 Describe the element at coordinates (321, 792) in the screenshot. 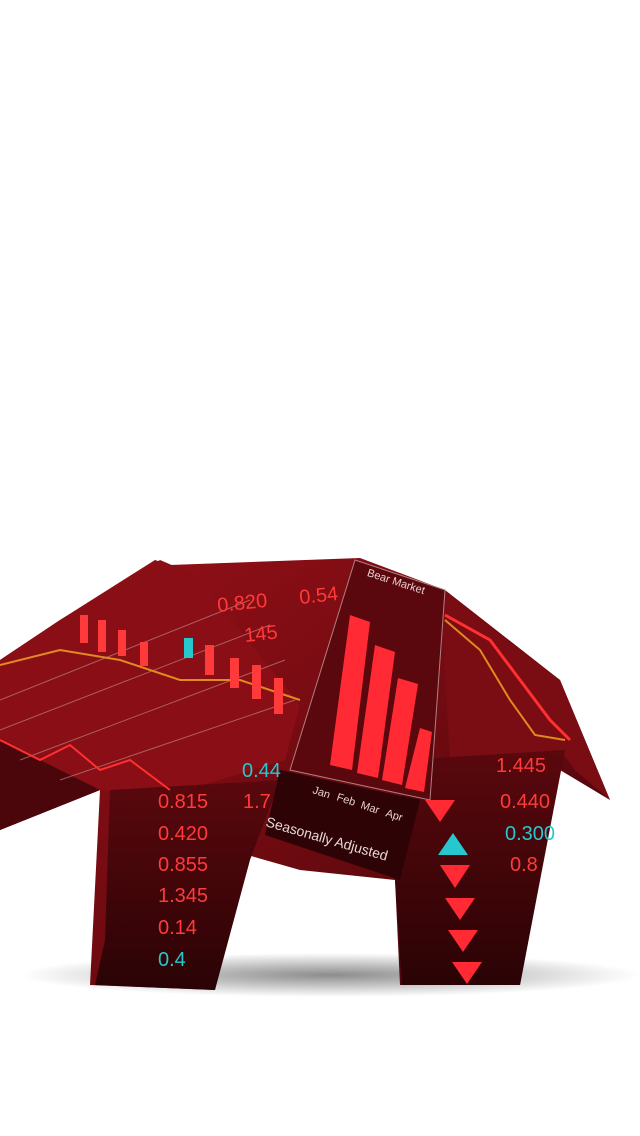

I see `month-label: Jan` at that location.